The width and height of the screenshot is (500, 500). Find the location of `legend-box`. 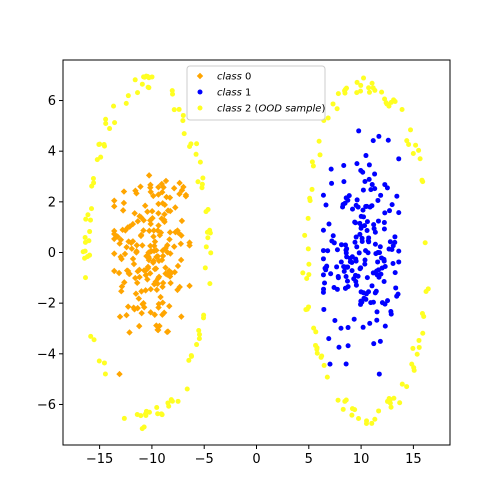

legend-box is located at coordinates (256, 93).